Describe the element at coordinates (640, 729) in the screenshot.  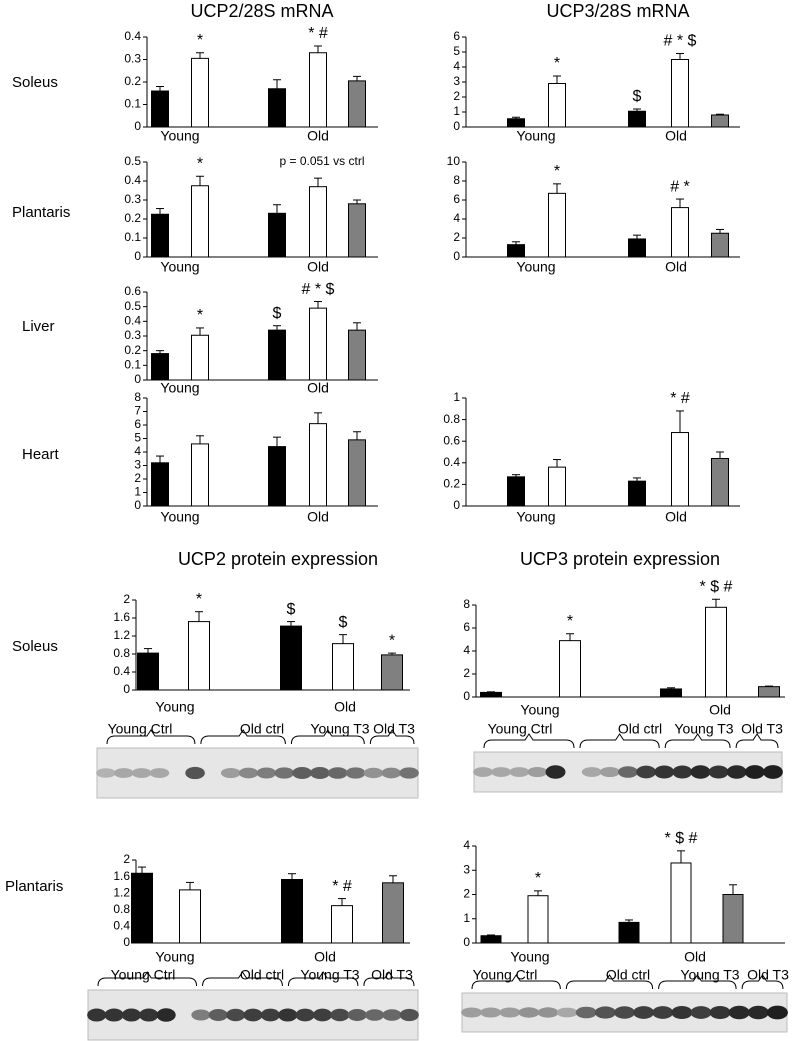
I see `blot-label: Old ctrl` at that location.